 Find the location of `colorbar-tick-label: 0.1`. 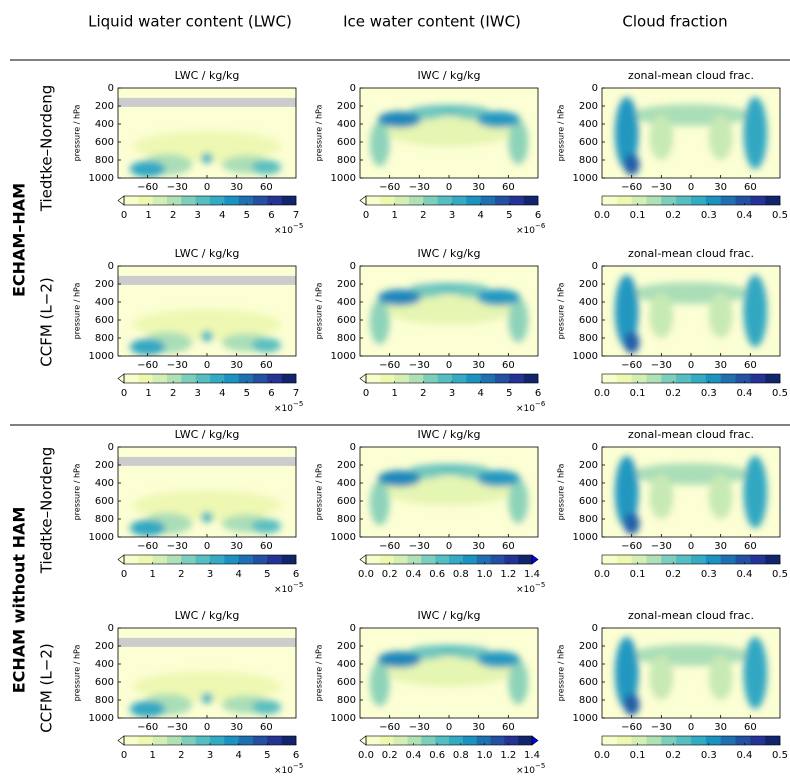

colorbar-tick-label: 0.1 is located at coordinates (638, 755).